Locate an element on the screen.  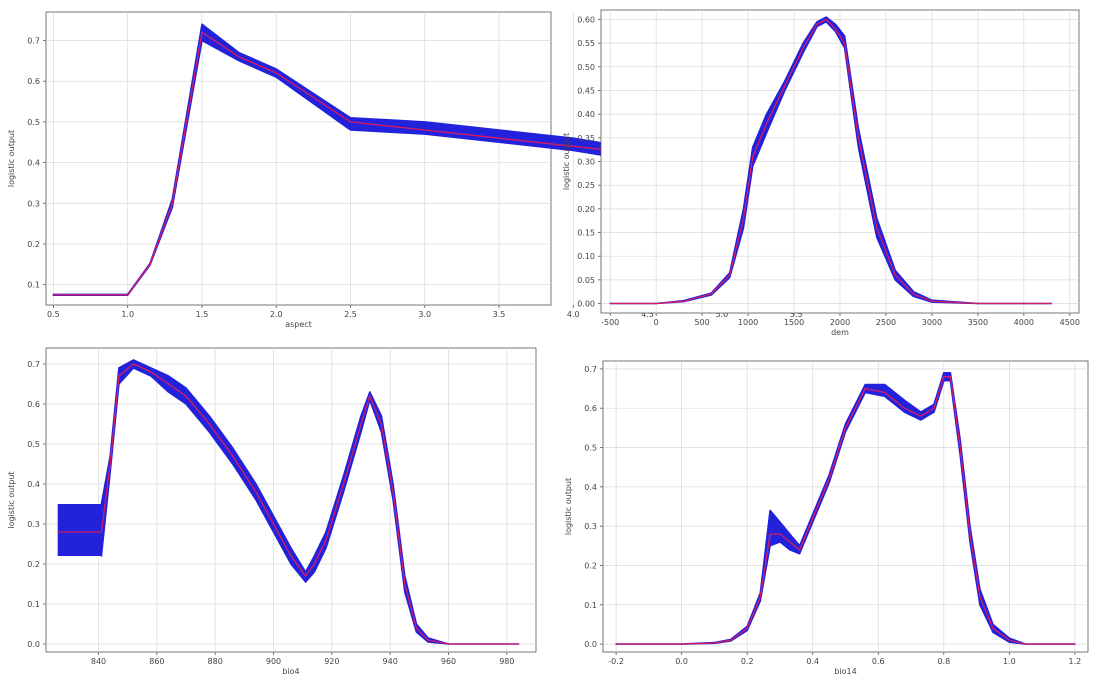
x-tick-label: 4.0 is located at coordinates (573, 314).